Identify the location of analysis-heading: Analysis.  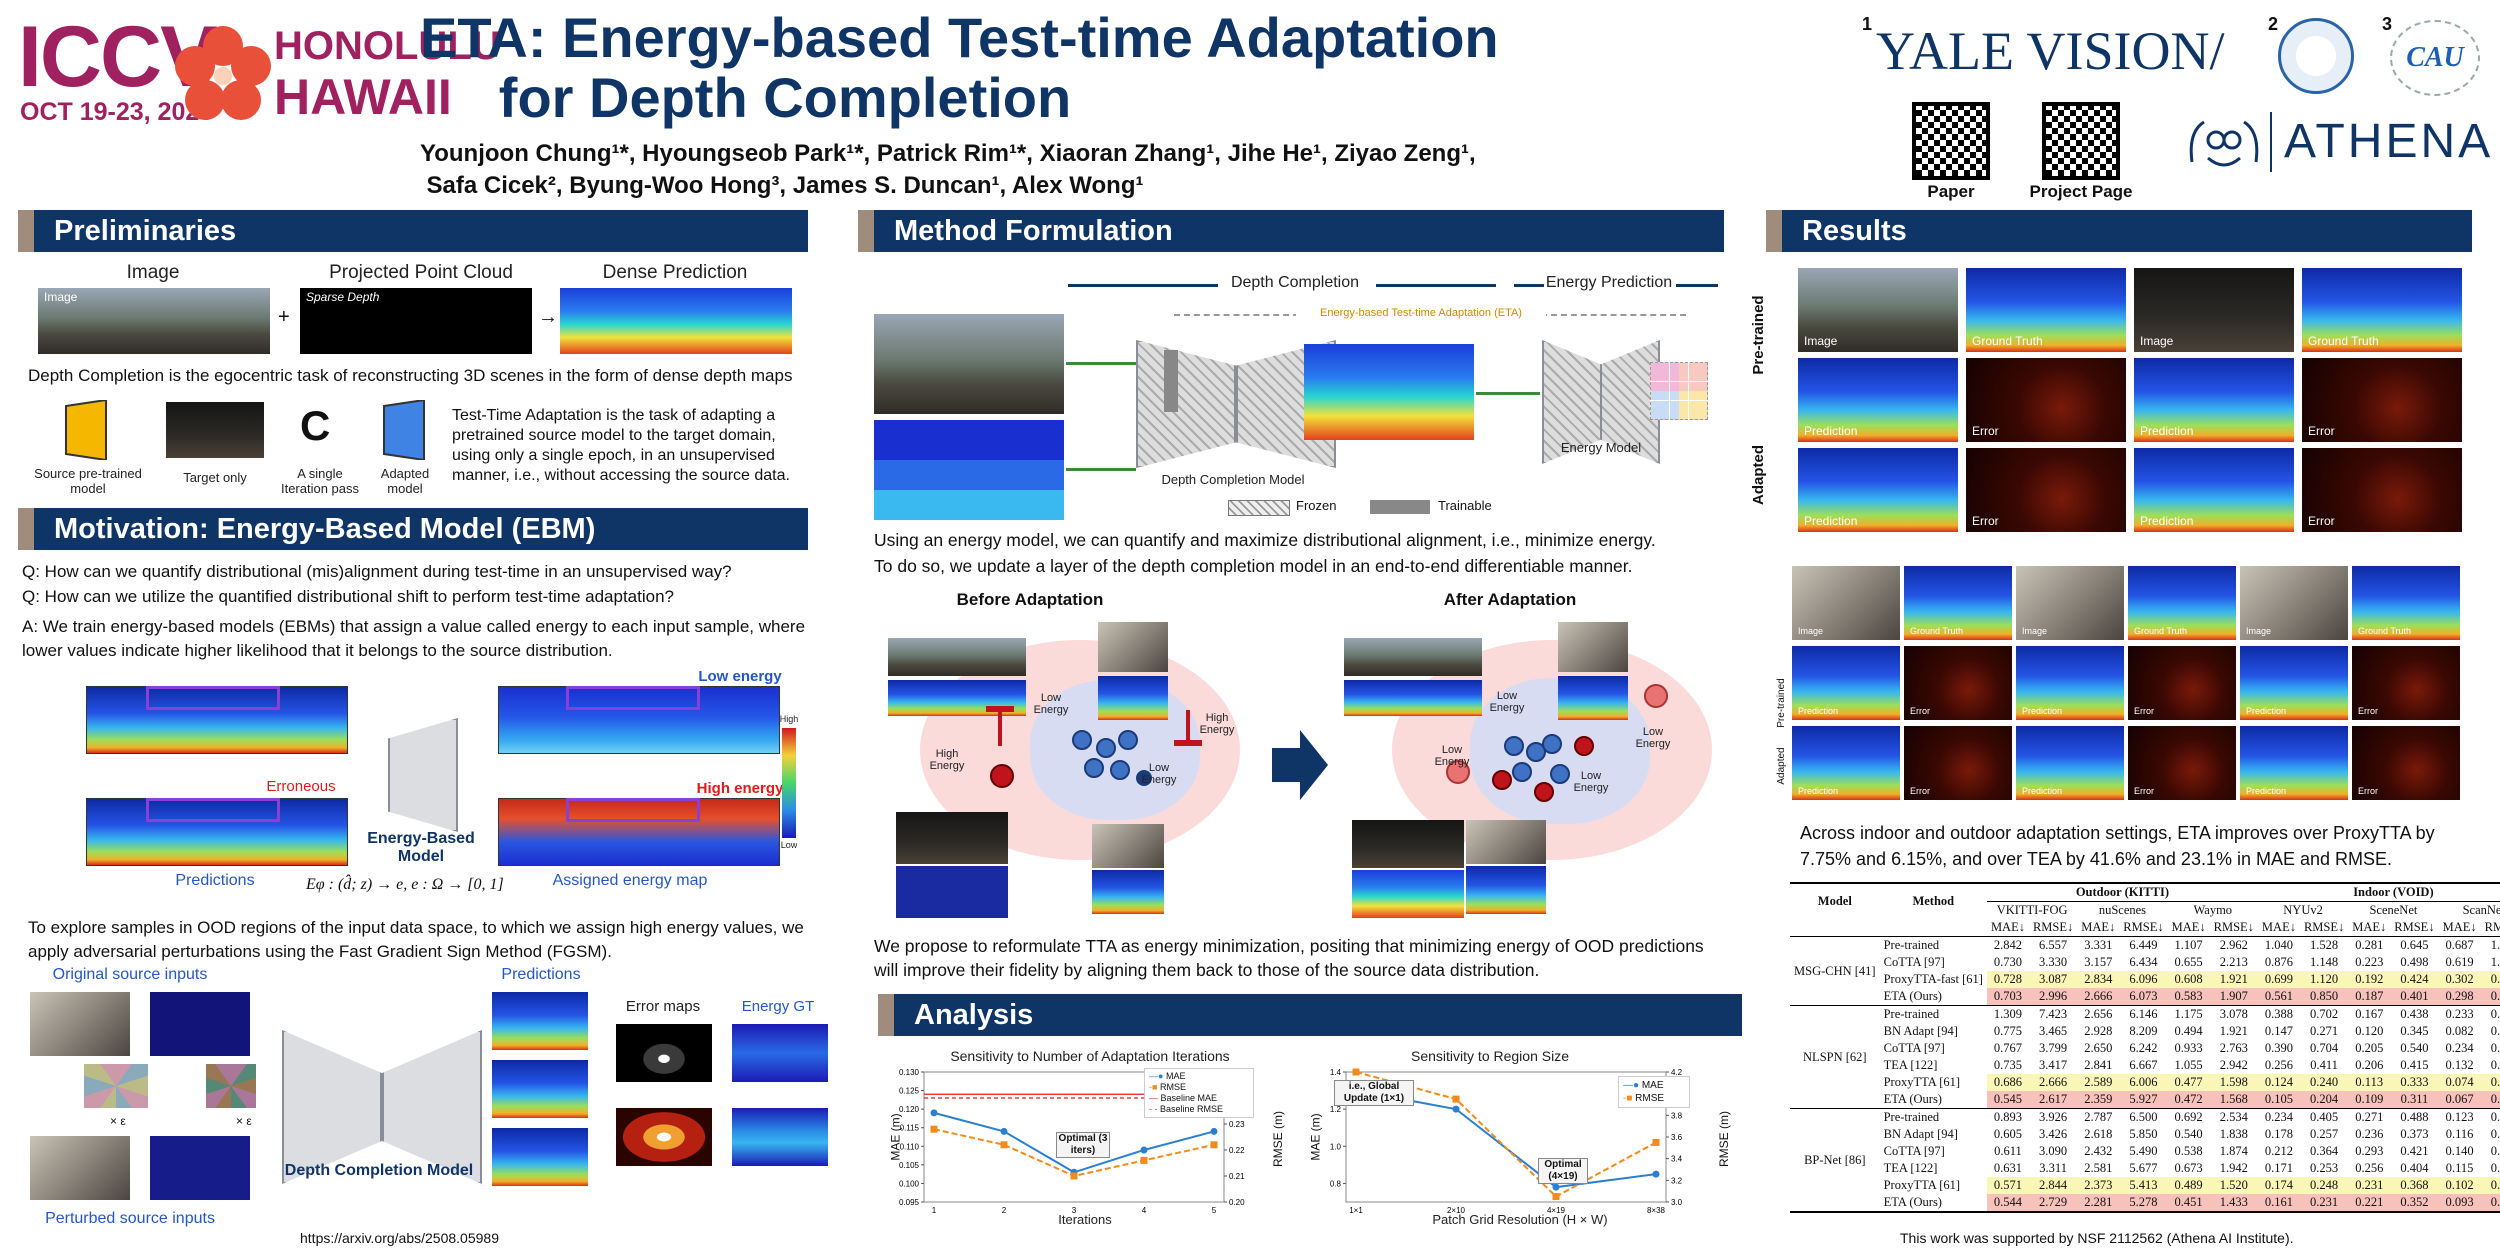
(1310, 1015).